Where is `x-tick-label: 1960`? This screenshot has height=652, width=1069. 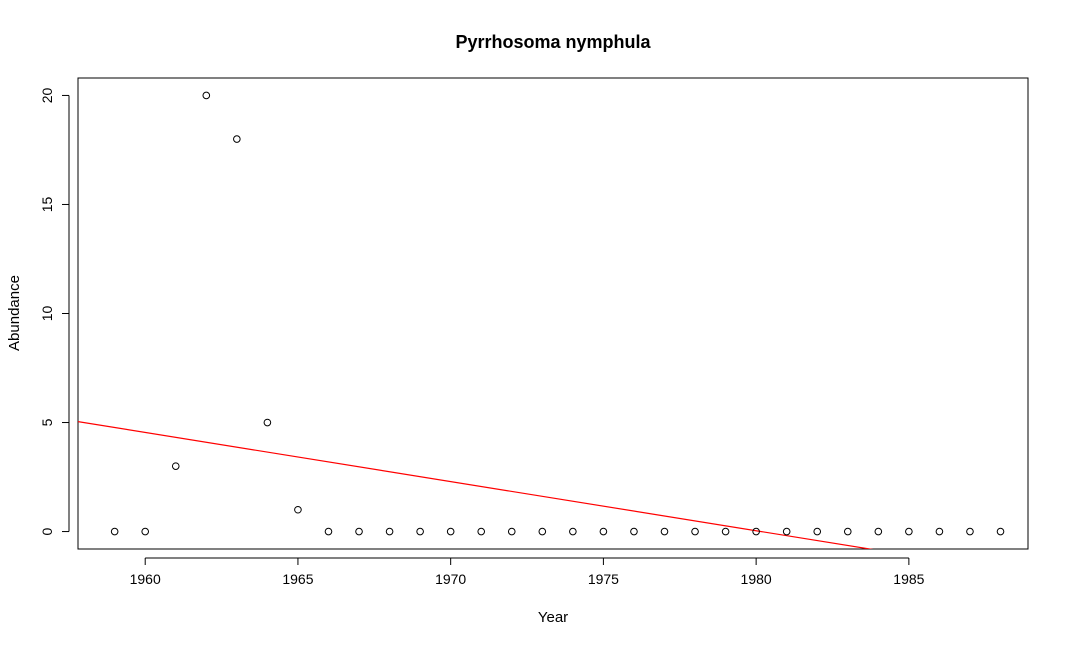 x-tick-label: 1960 is located at coordinates (145, 579).